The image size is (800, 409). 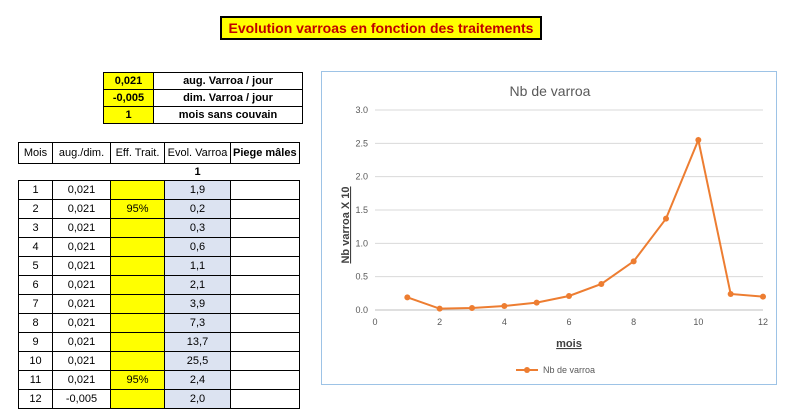 I want to click on sub-header-row: 1, so click(x=159, y=172).